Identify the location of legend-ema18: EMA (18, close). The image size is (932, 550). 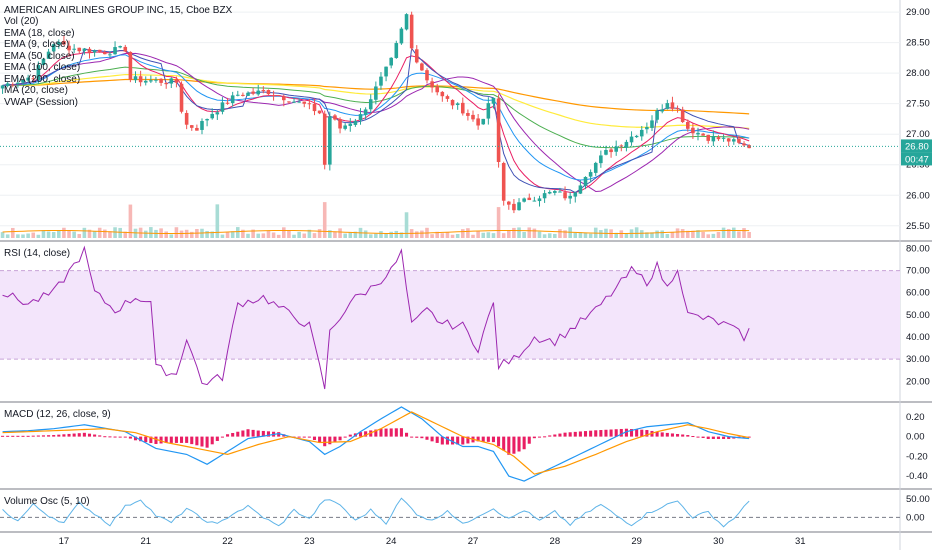
(39, 33).